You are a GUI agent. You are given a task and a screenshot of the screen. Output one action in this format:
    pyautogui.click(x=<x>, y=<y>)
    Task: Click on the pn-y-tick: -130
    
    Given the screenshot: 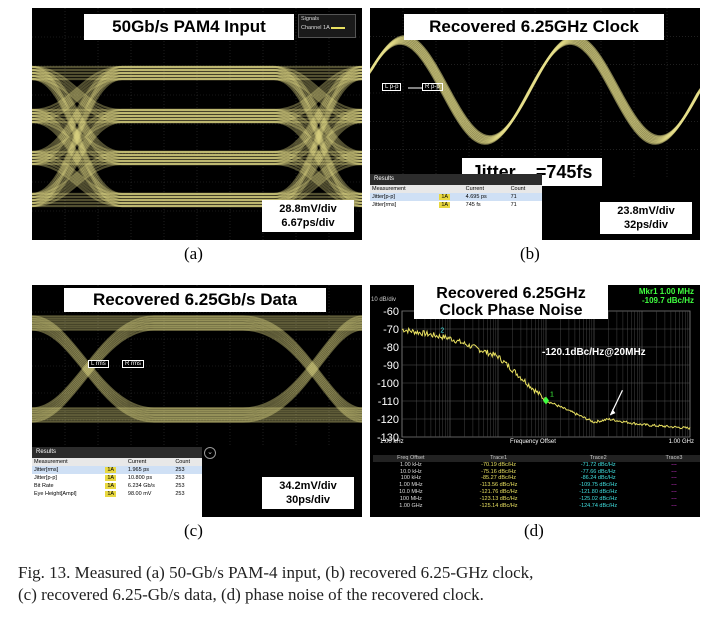 What is the action you would take?
    pyautogui.click(x=388, y=438)
    